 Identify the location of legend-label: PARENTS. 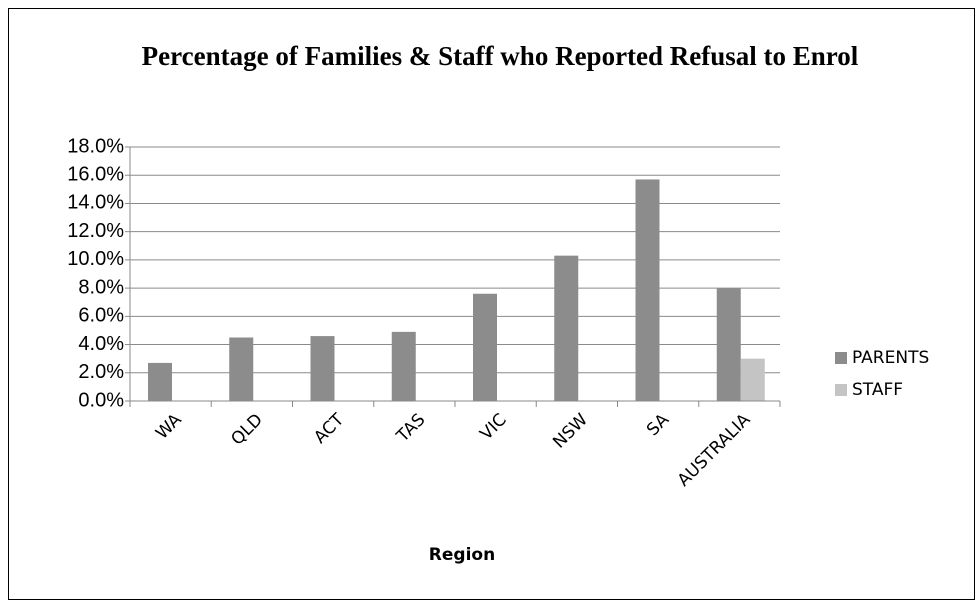
(890, 358).